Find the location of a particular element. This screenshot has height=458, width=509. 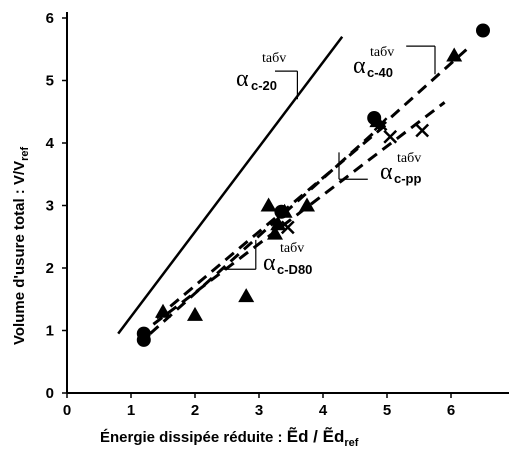

annotation-alpha-c-pp: taбv α c-pp is located at coordinates (401, 168).